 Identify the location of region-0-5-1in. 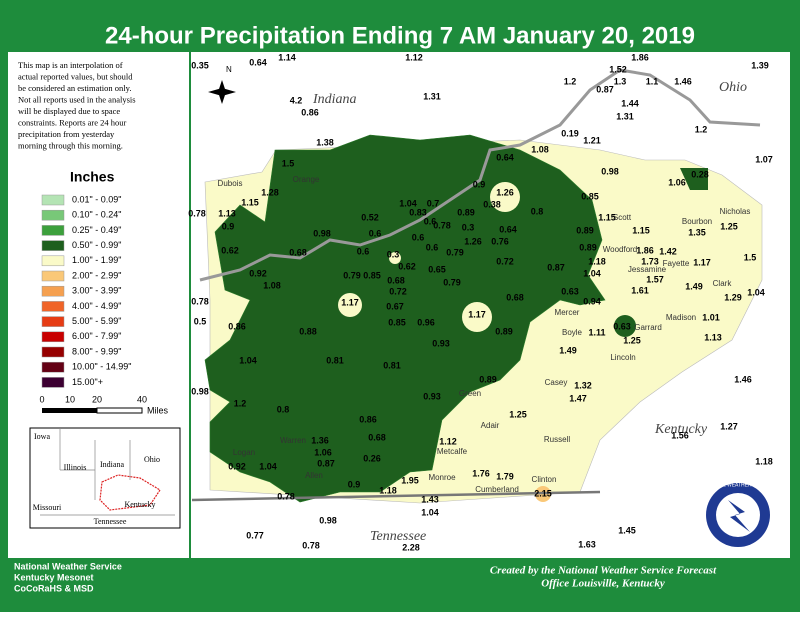
(625, 326).